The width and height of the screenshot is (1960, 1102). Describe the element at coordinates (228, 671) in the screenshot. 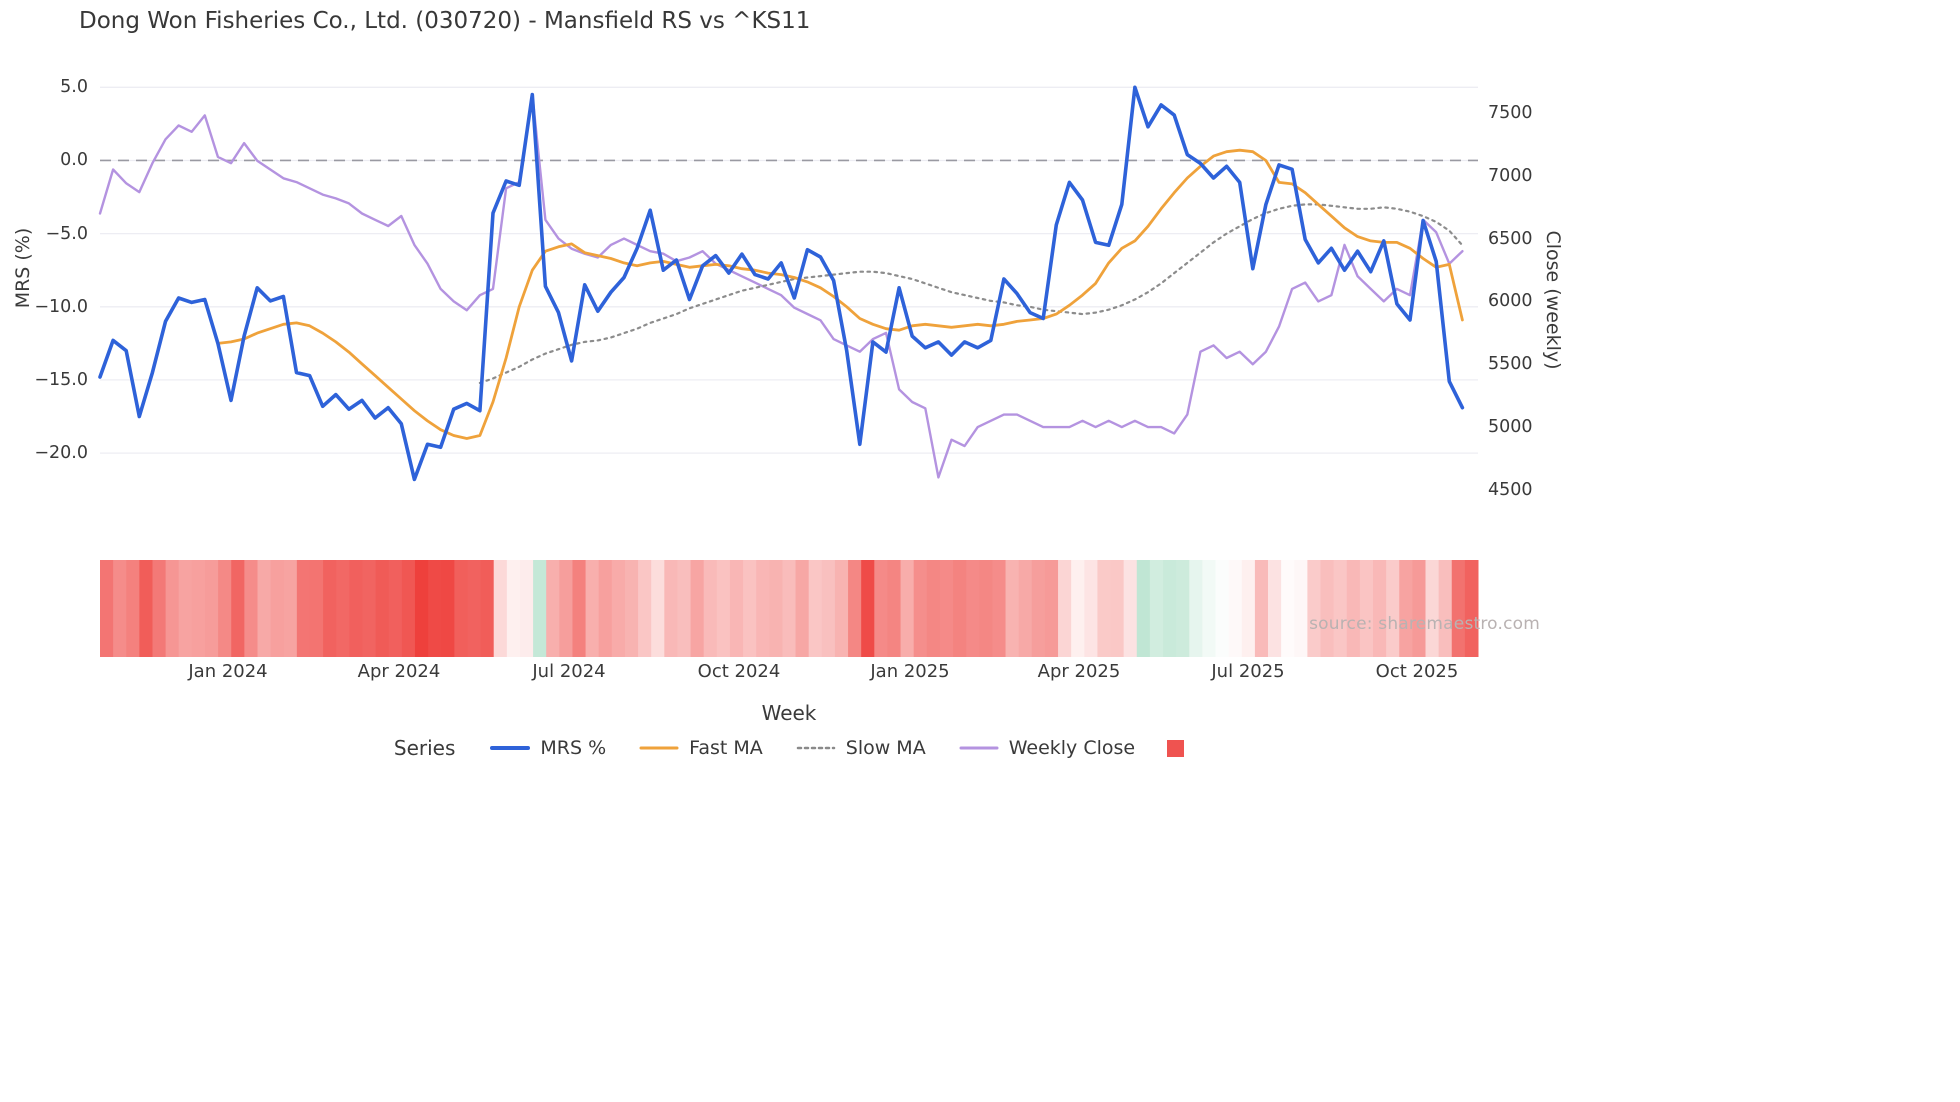

I see `x-tick: Jan 2024` at that location.